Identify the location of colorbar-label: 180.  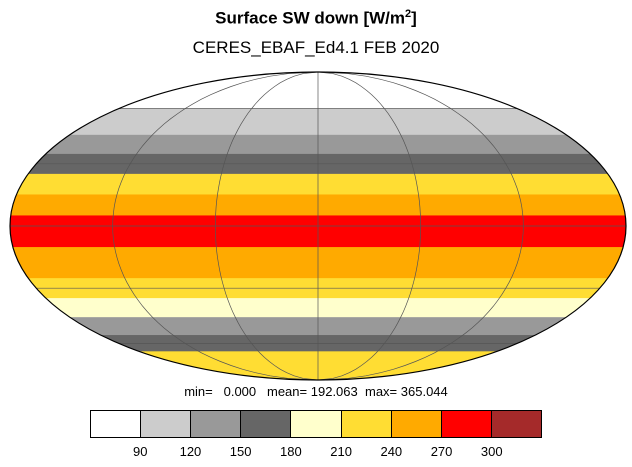
(291, 451).